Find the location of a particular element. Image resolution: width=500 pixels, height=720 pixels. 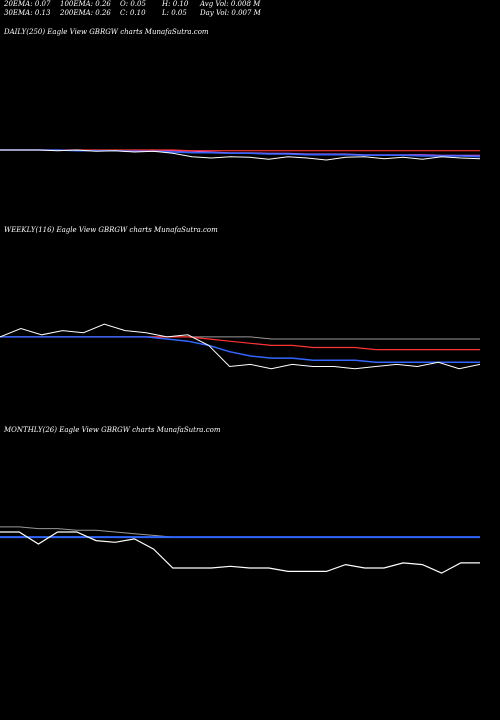

daily-chart is located at coordinates (240, 155).